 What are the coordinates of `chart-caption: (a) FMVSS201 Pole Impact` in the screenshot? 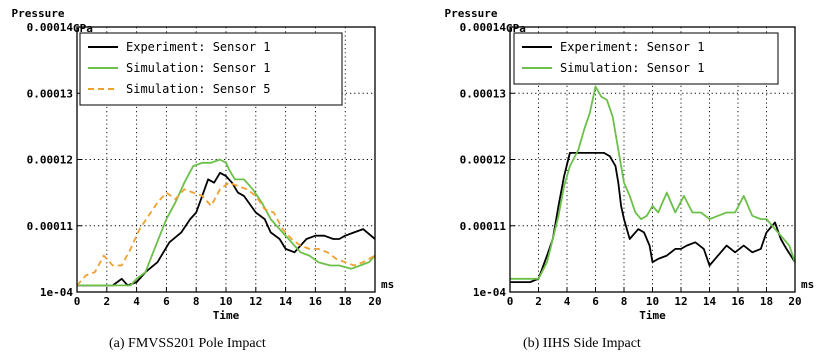 It's located at (187, 343).